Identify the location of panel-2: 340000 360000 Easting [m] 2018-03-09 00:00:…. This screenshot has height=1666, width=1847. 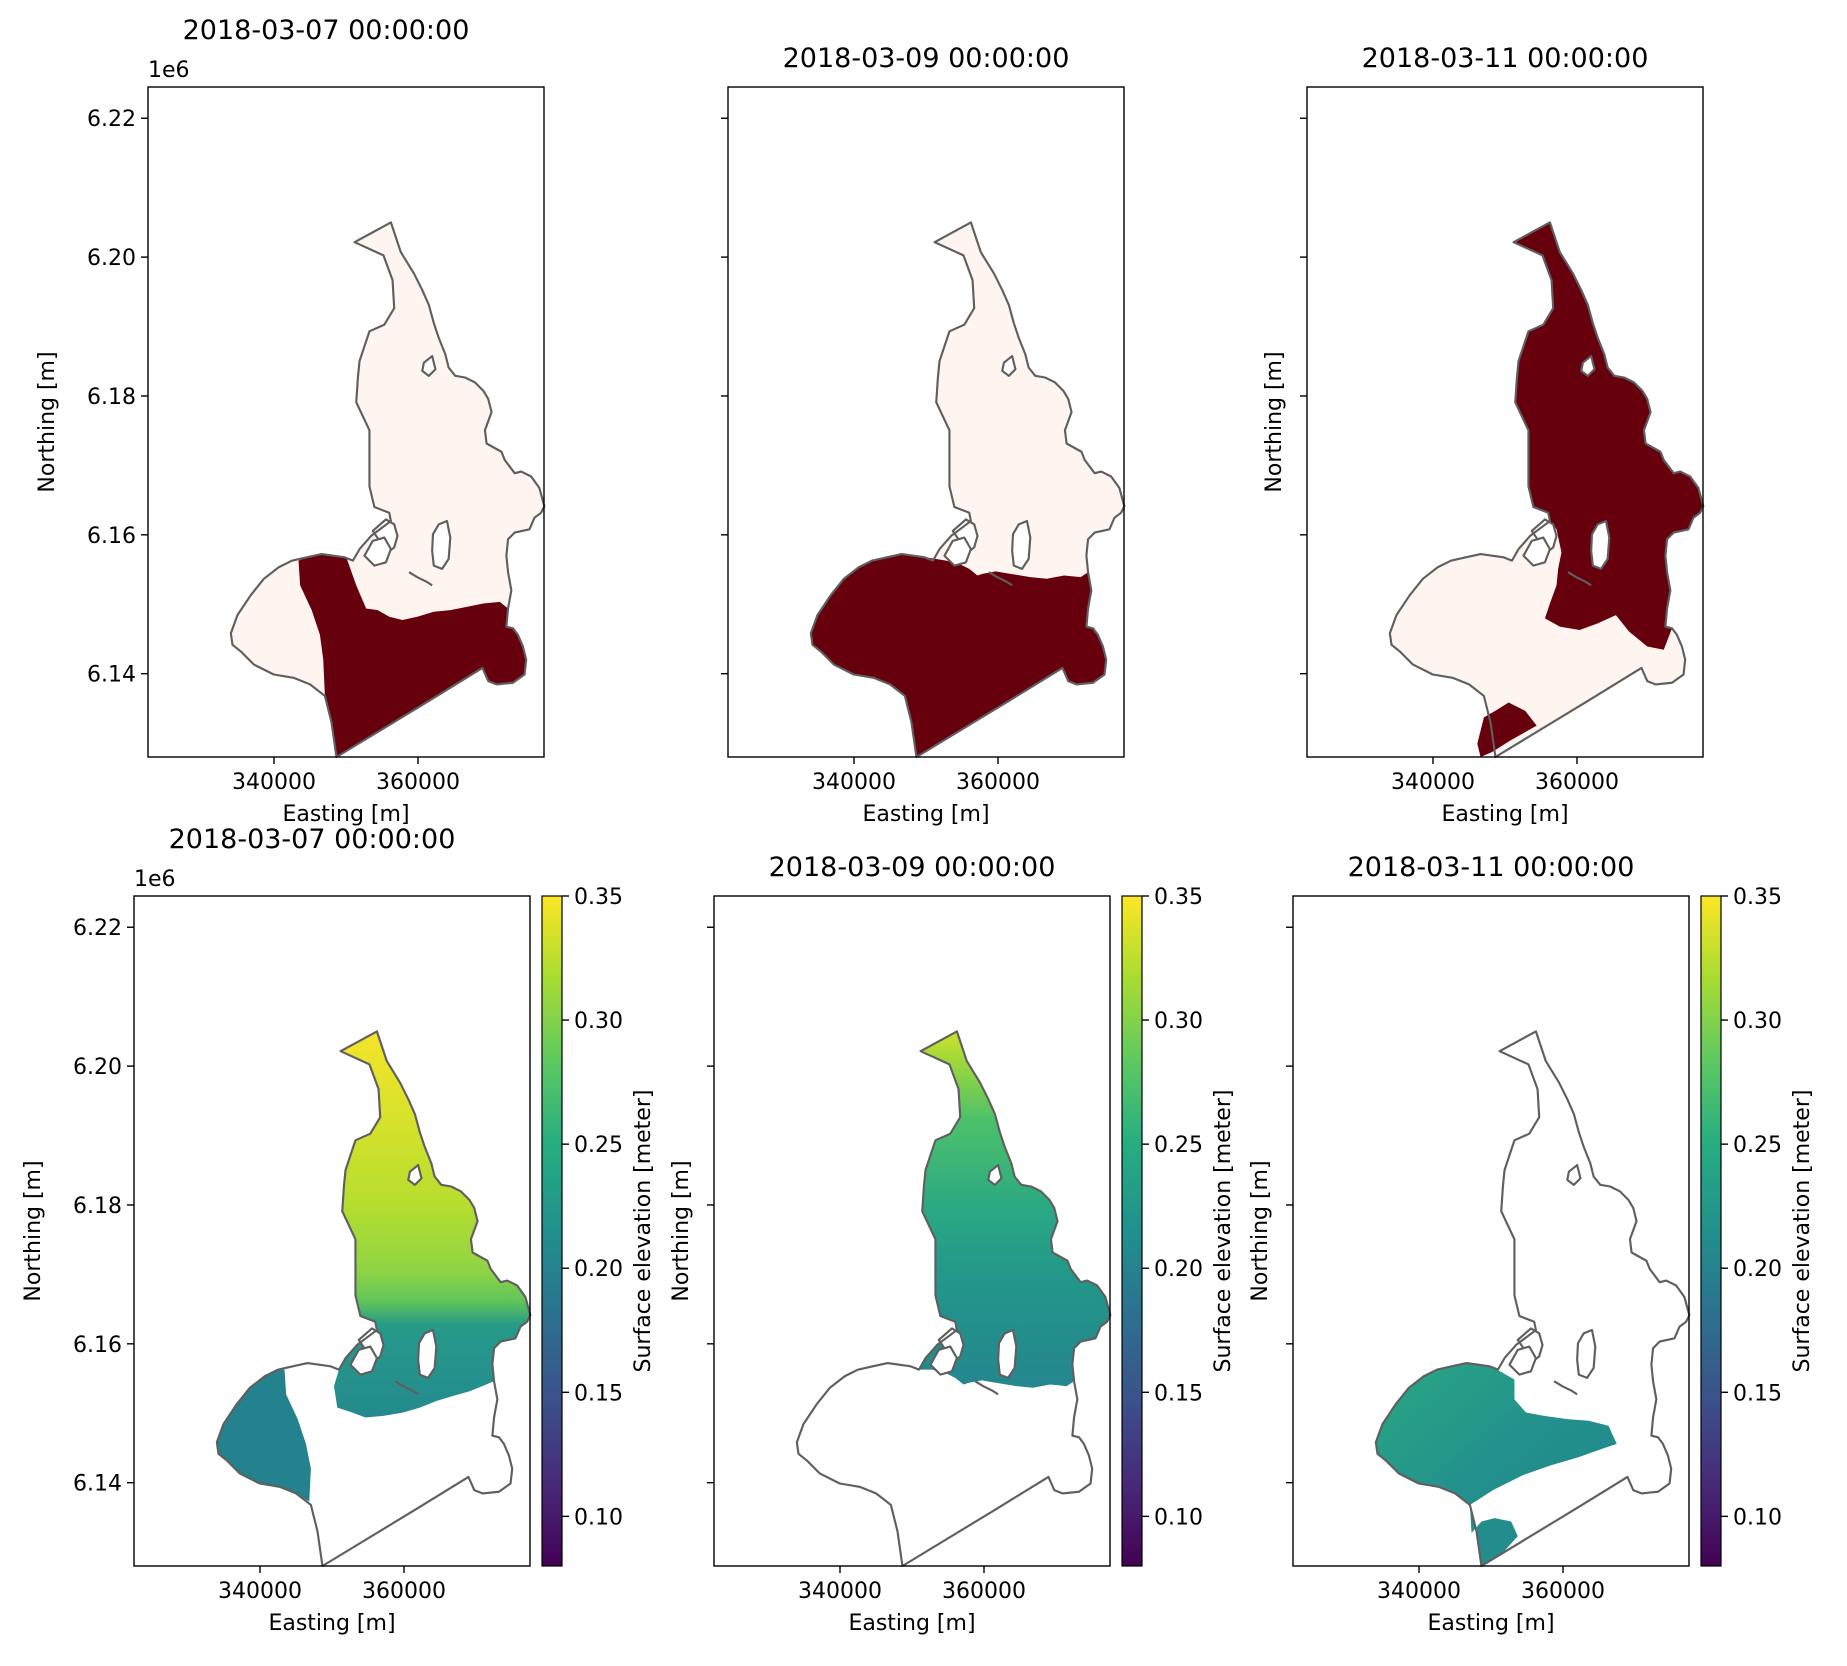
(923, 435).